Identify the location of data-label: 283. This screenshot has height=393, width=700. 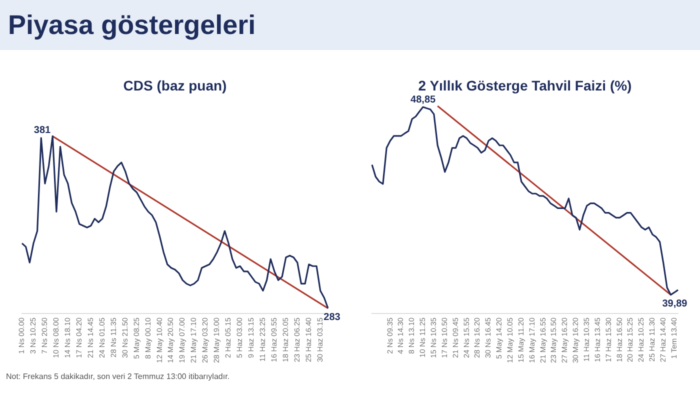
(332, 318).